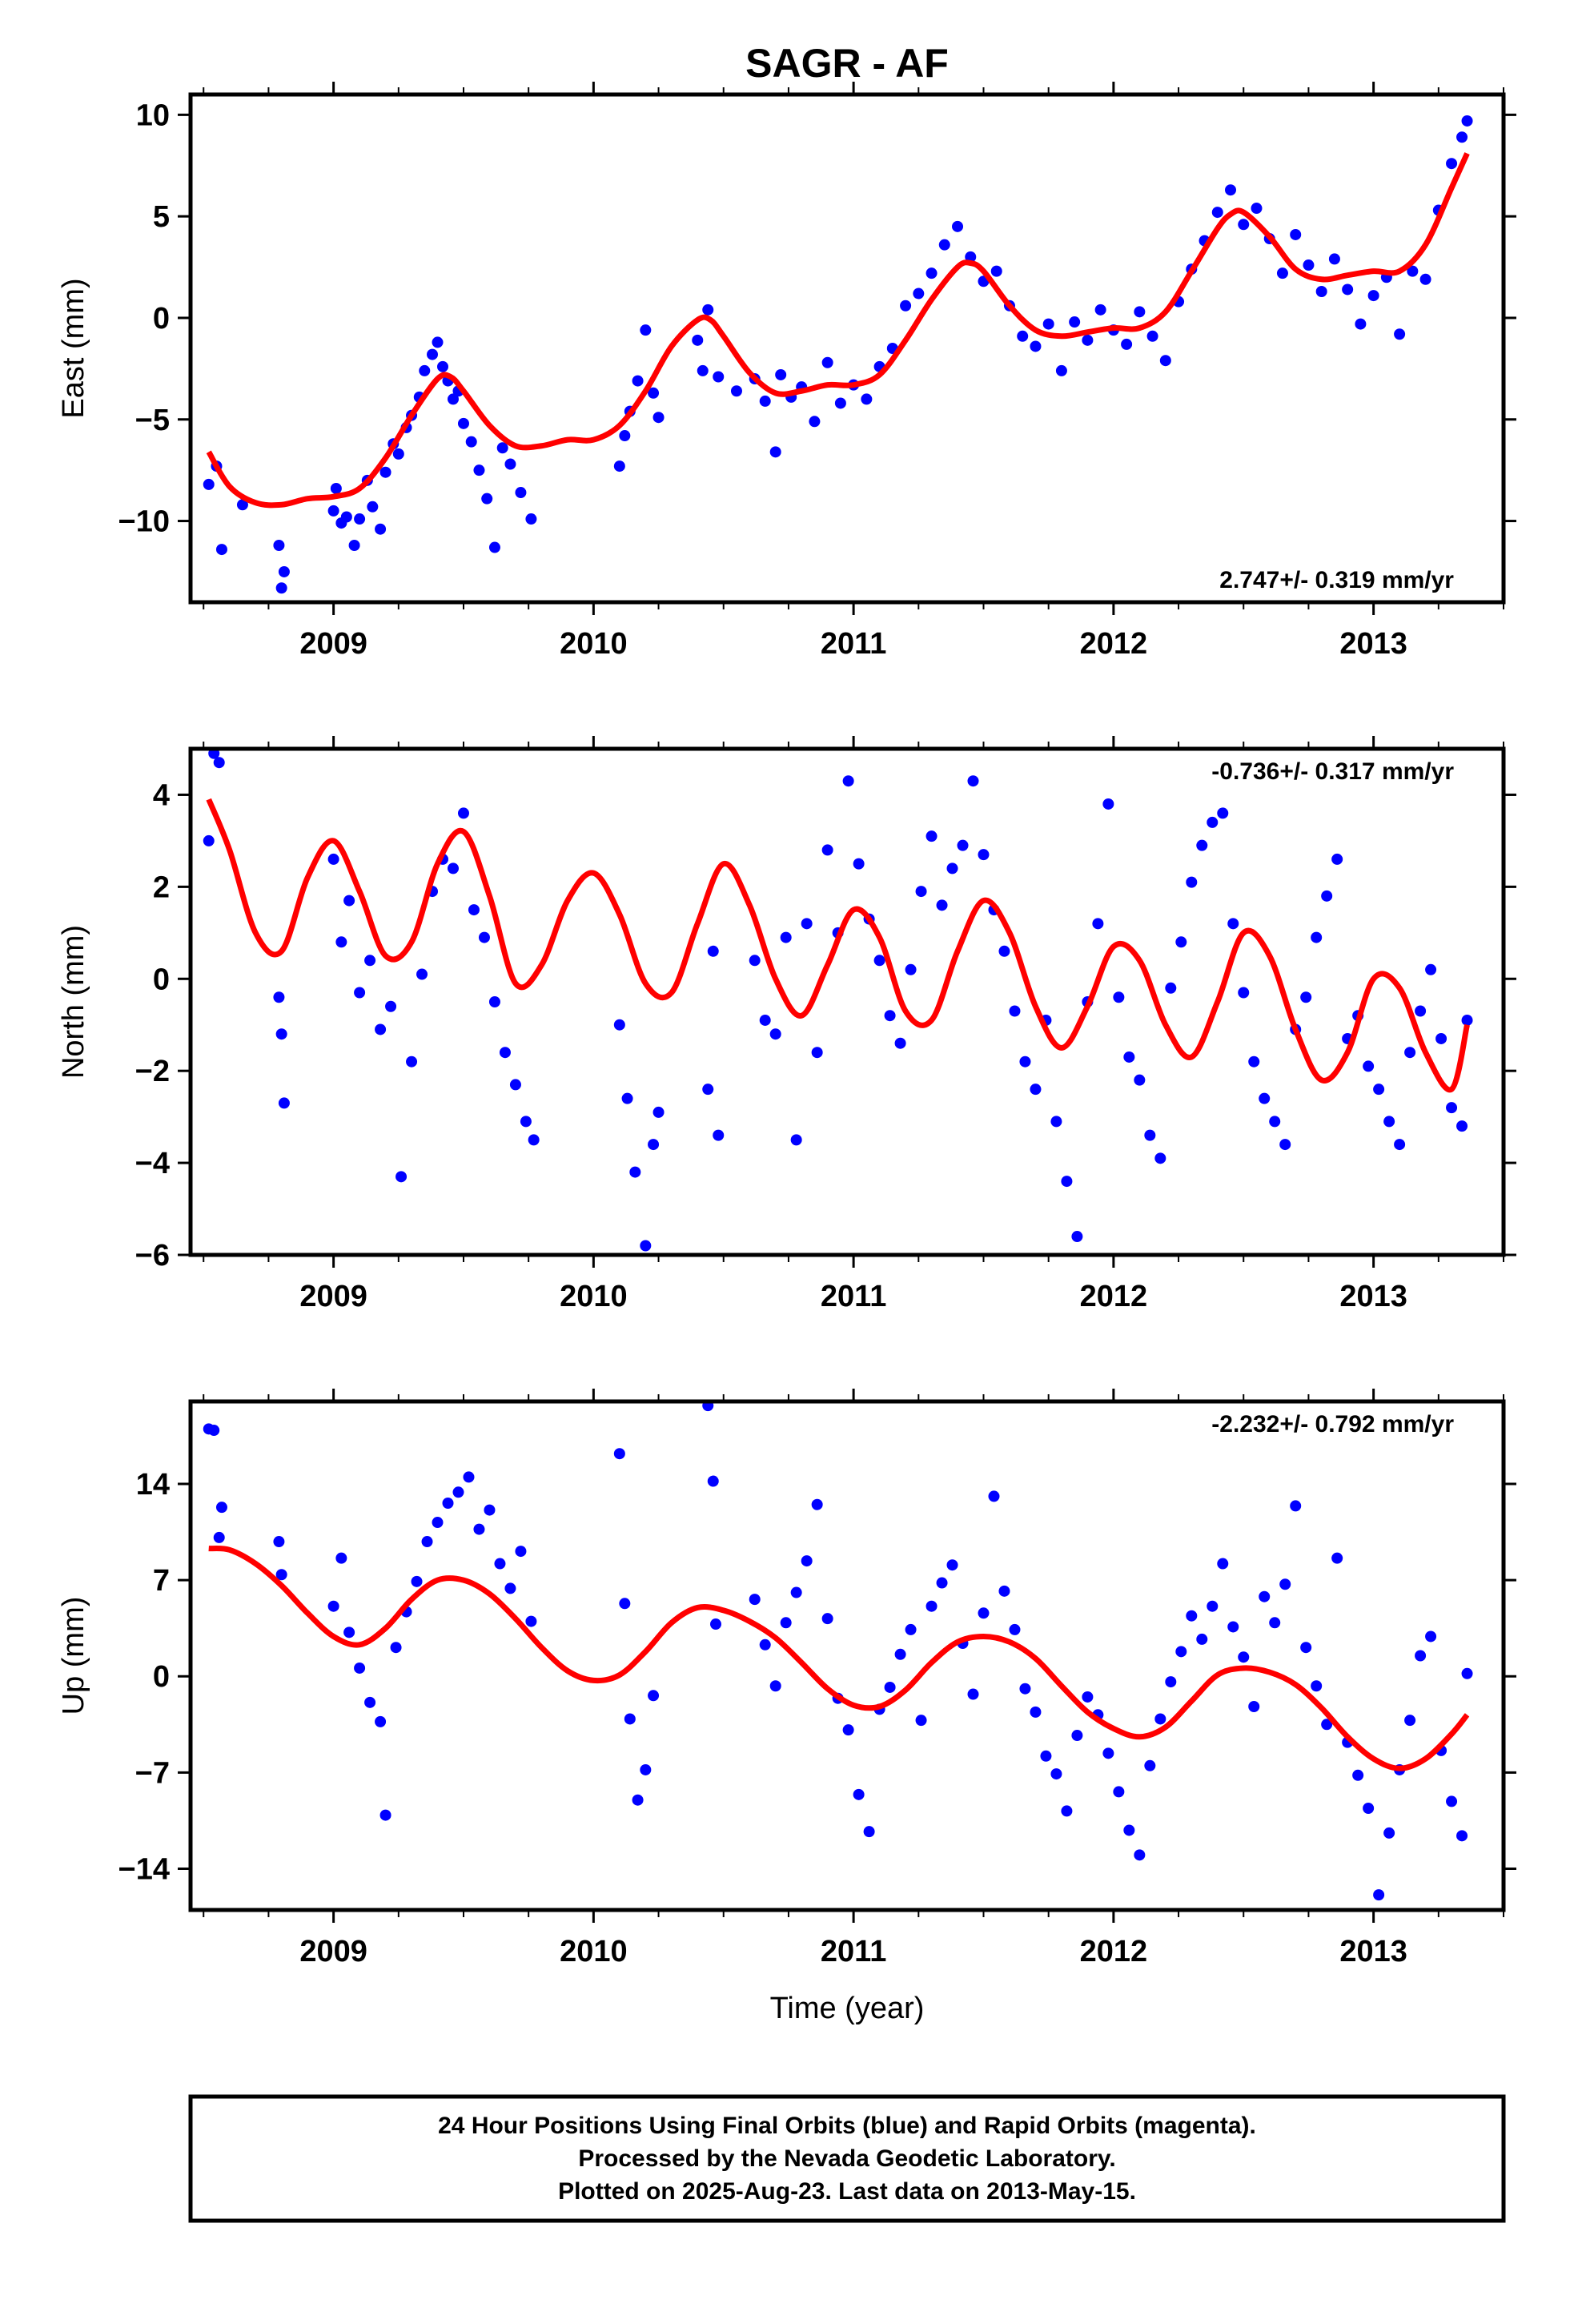 The height and width of the screenshot is (2324, 1582). Describe the element at coordinates (152, 1256) in the screenshot. I see `y-tick-label: −6` at that location.